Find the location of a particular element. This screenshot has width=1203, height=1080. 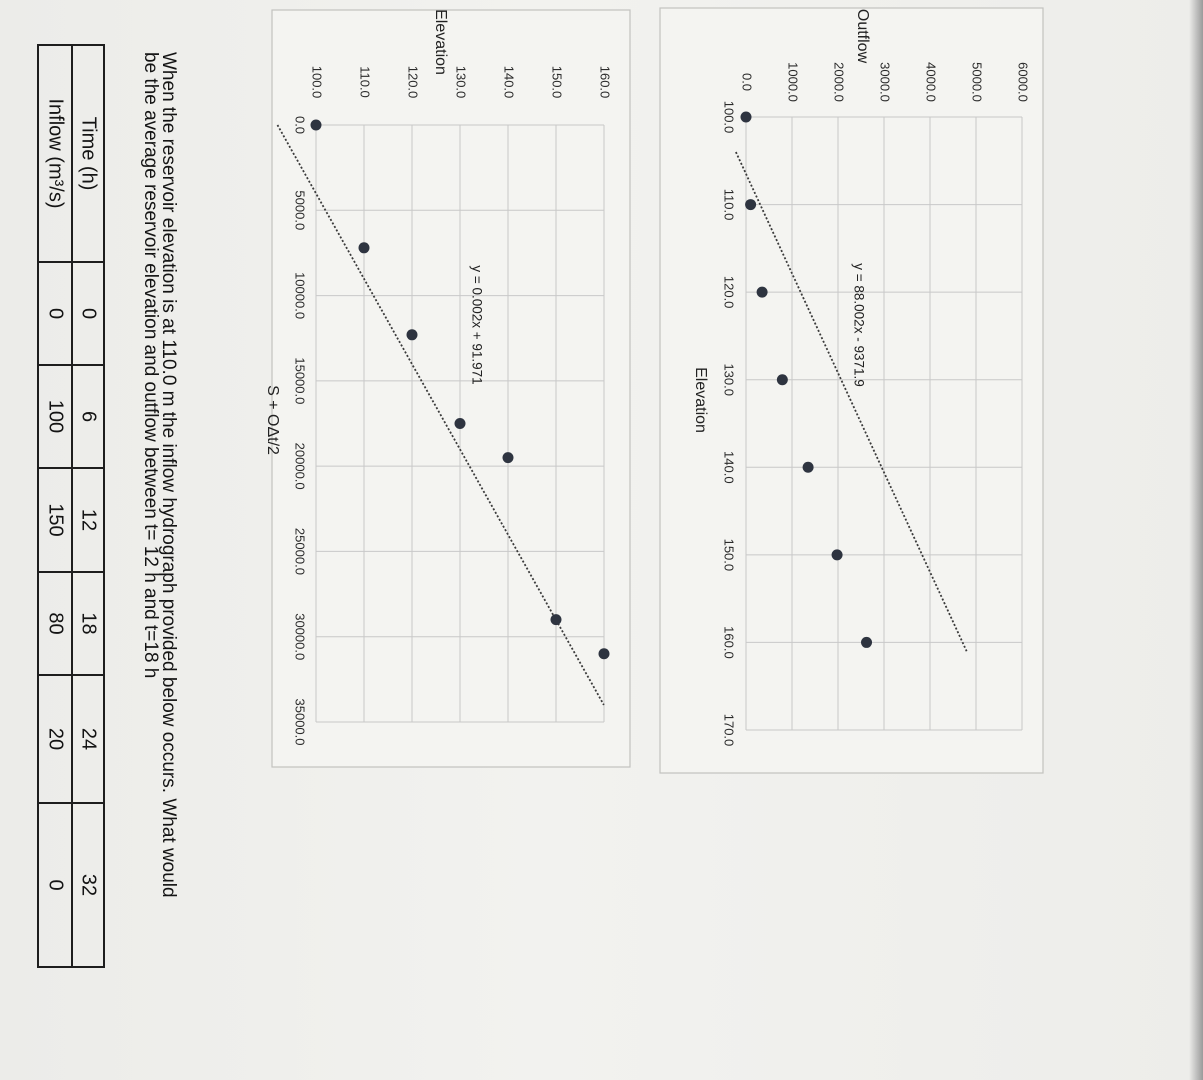

chart1-y-tick-label: 3000.0 is located at coordinates (885, 82).